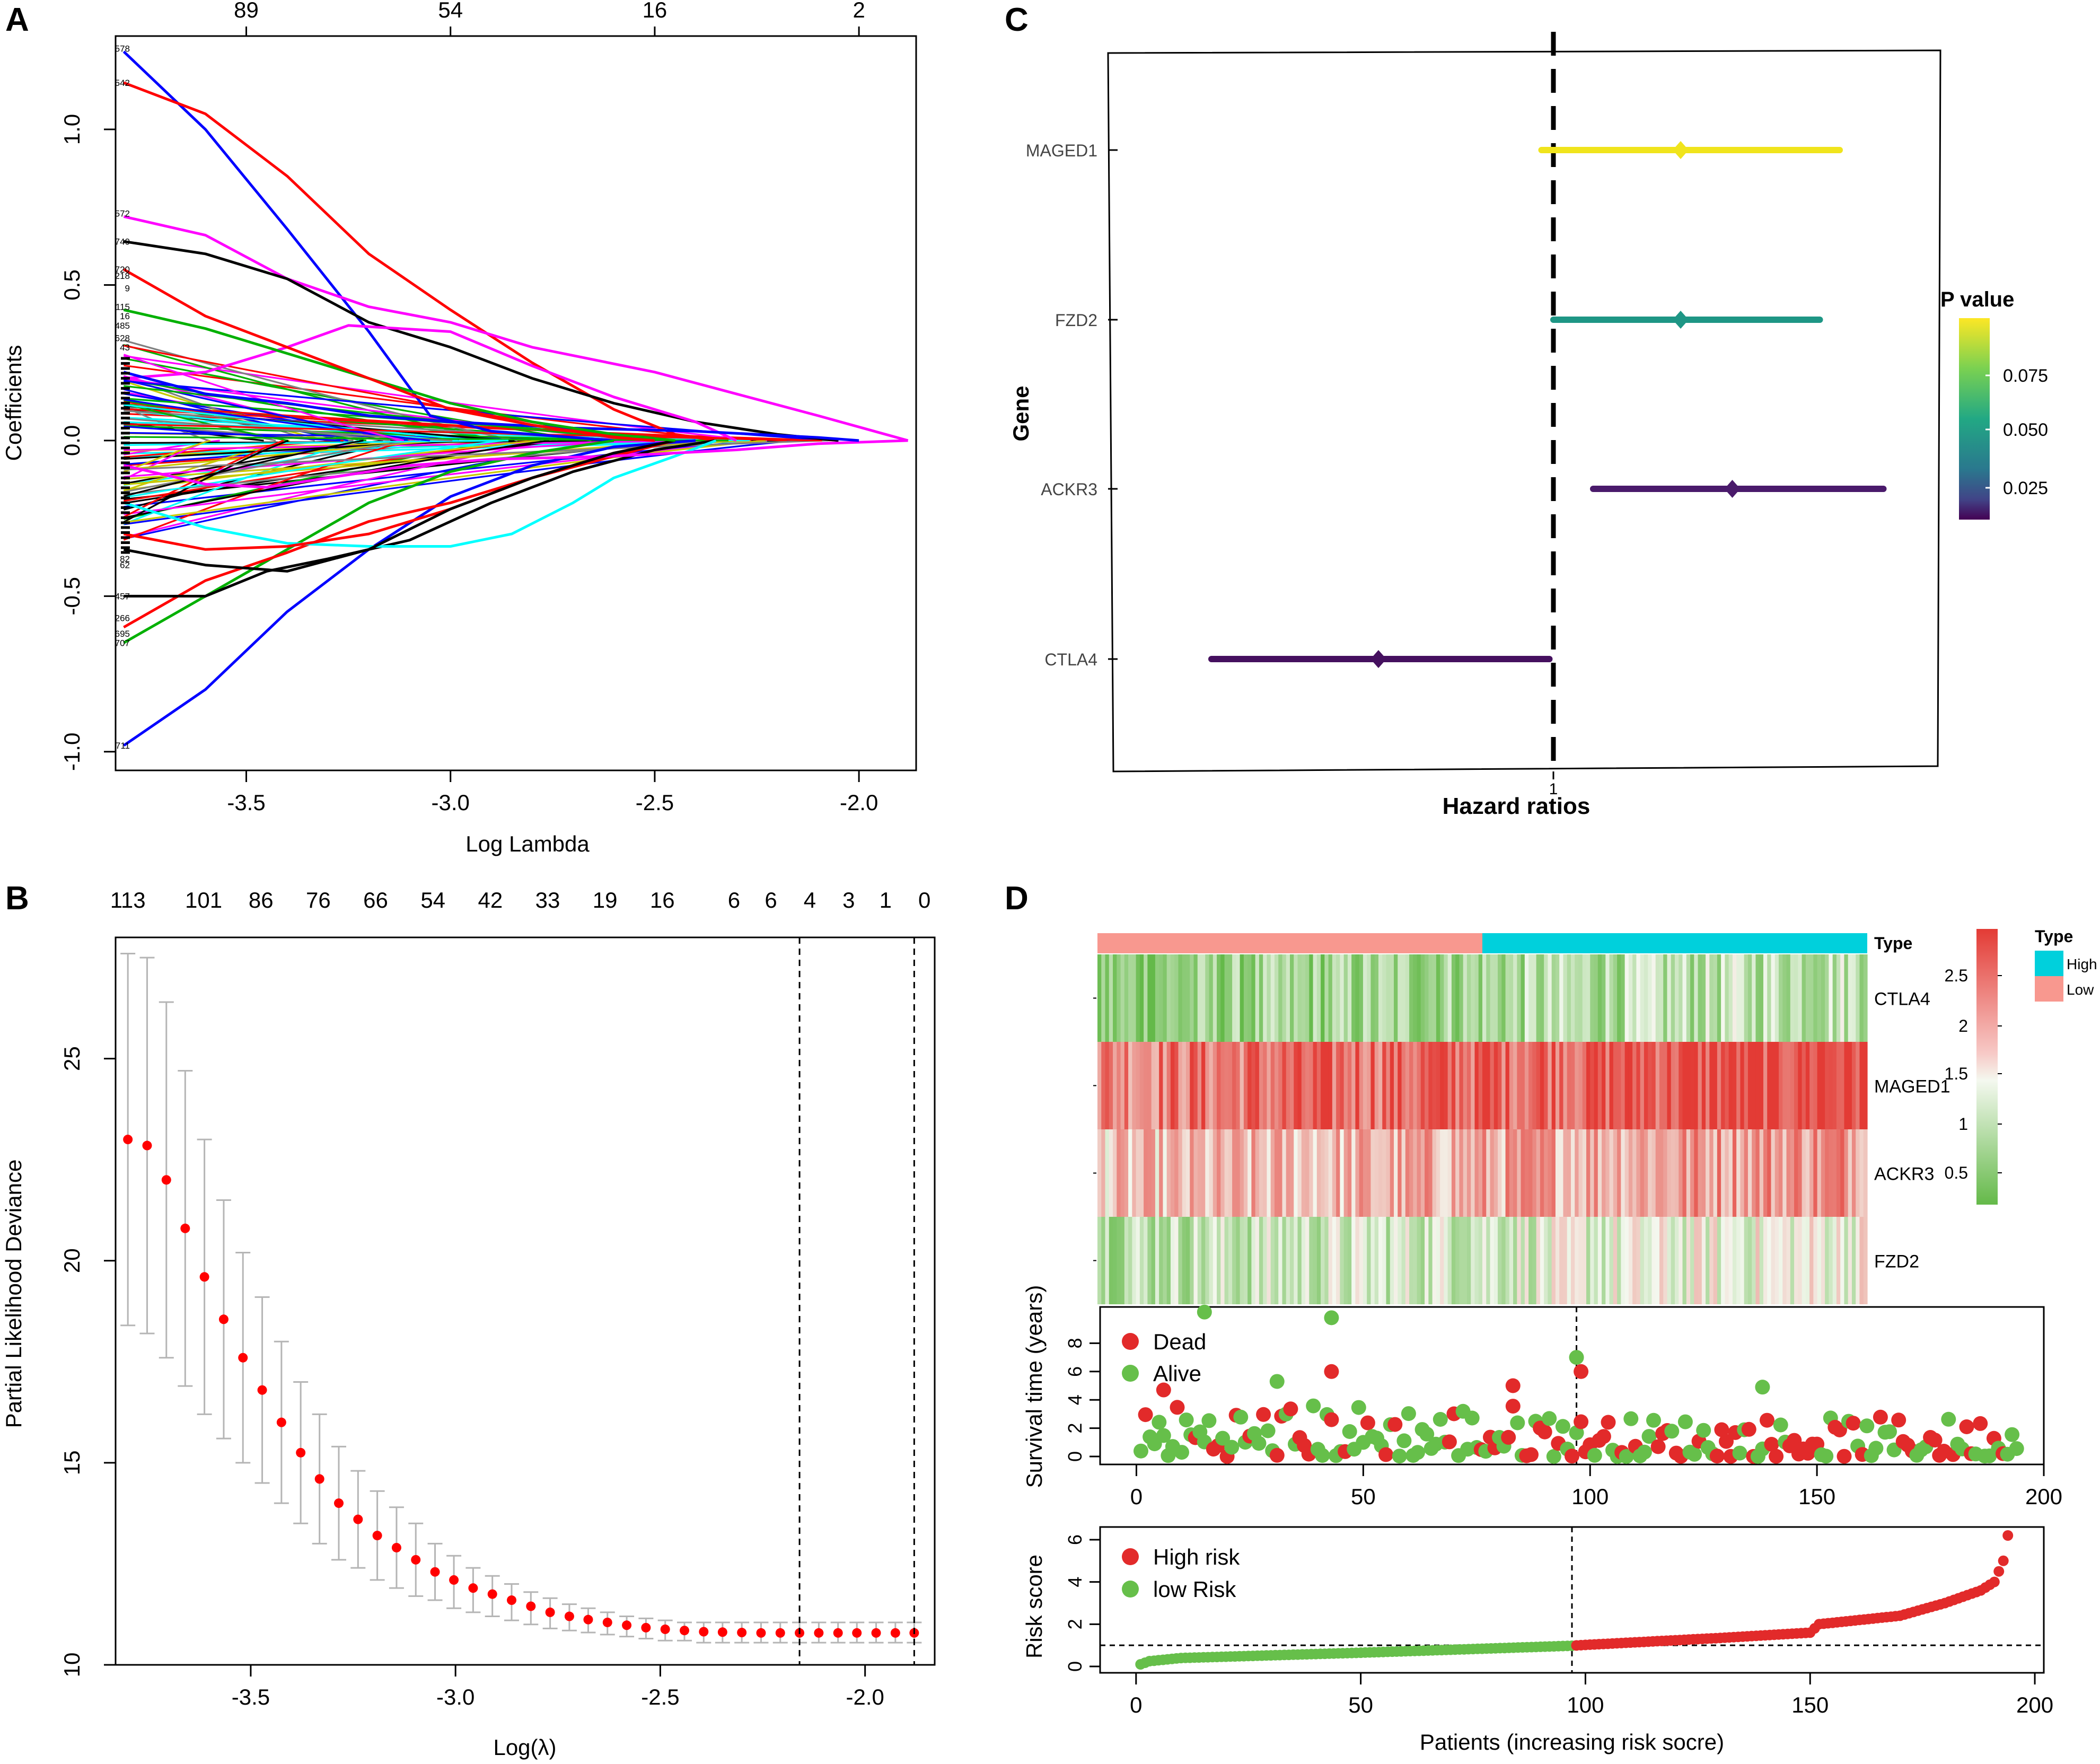 The width and height of the screenshot is (2100, 1764). What do you see at coordinates (127, 288) in the screenshot?
I see `side-label: 9` at bounding box center [127, 288].